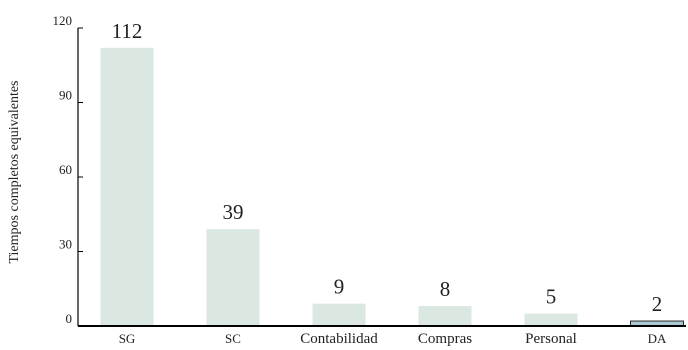  I want to click on data-label: 39, so click(233, 212).